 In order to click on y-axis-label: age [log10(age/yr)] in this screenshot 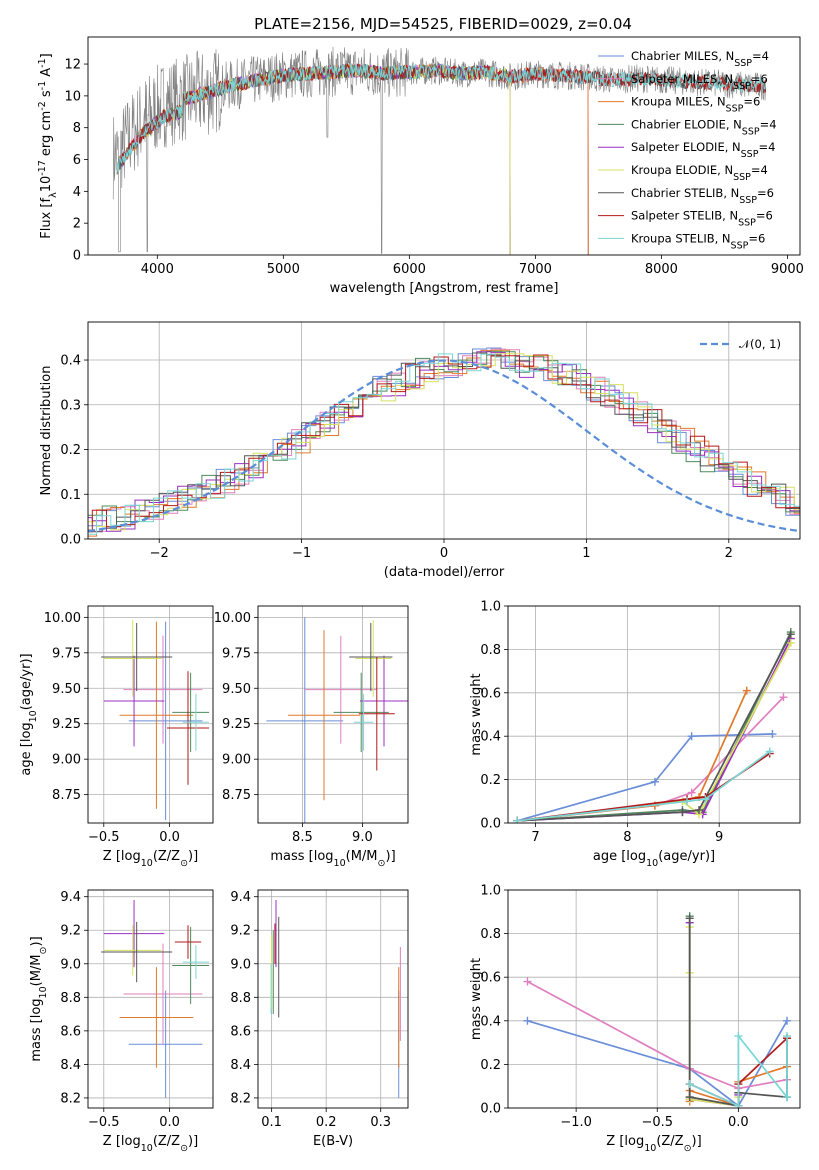, I will do `click(29, 714)`.